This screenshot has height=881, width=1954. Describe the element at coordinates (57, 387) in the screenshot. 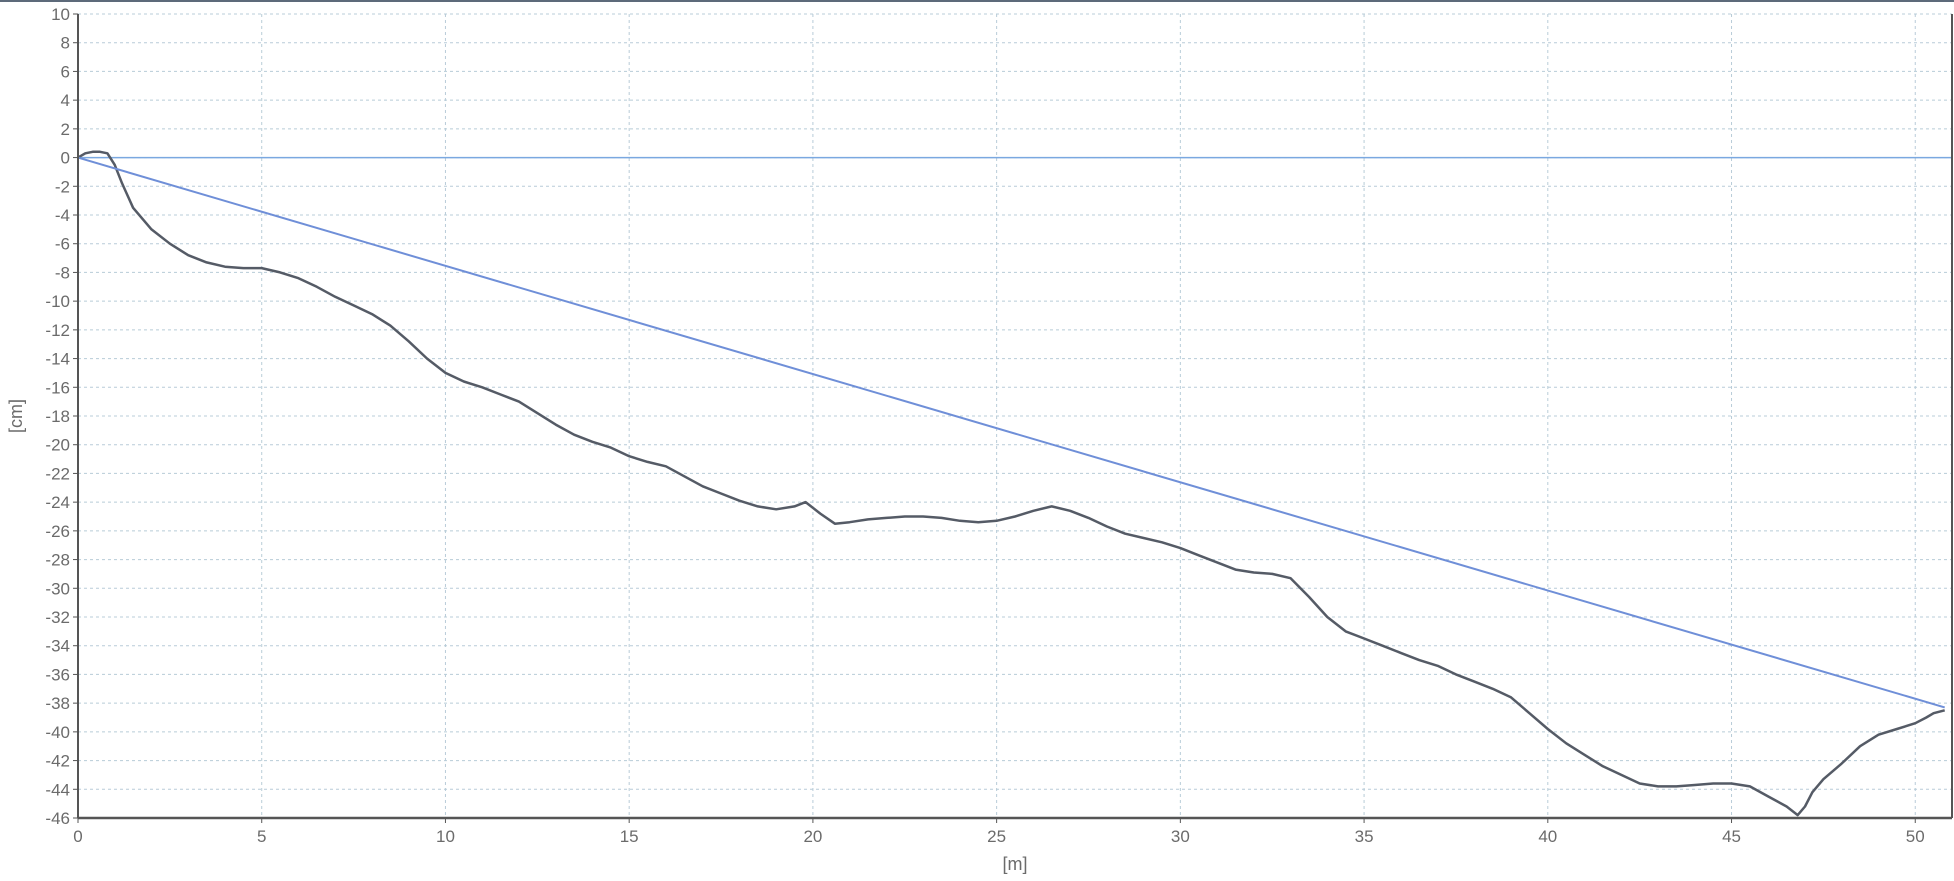

I see `y-tick-label: -16` at that location.